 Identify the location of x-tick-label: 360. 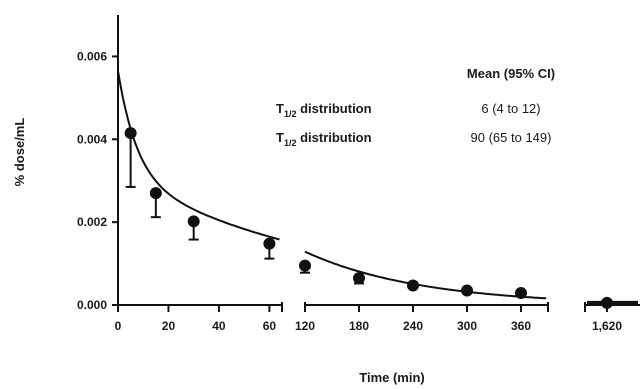
(521, 326).